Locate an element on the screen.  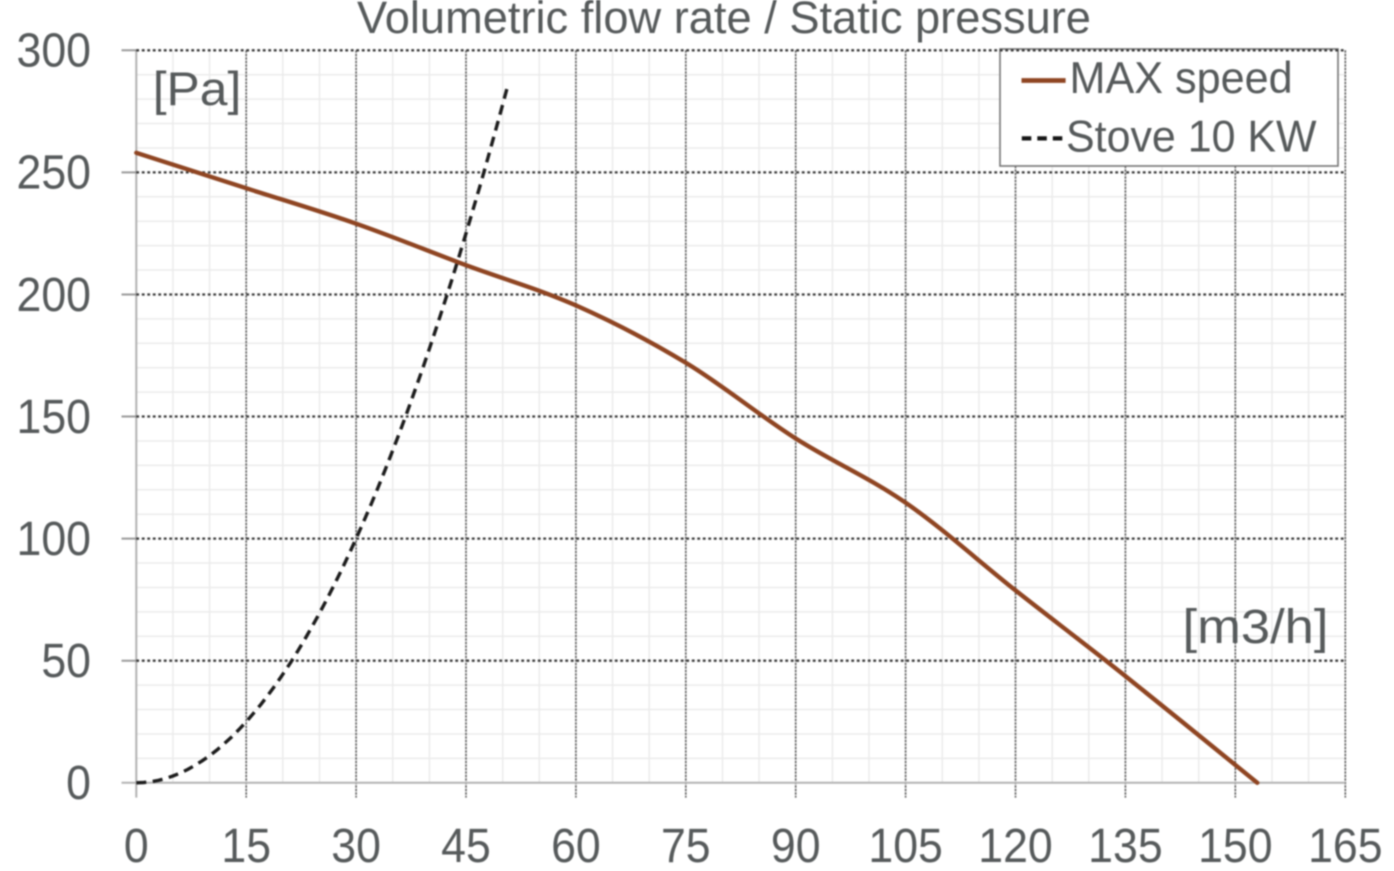
svg-text: 50 is located at coordinates (66, 661).